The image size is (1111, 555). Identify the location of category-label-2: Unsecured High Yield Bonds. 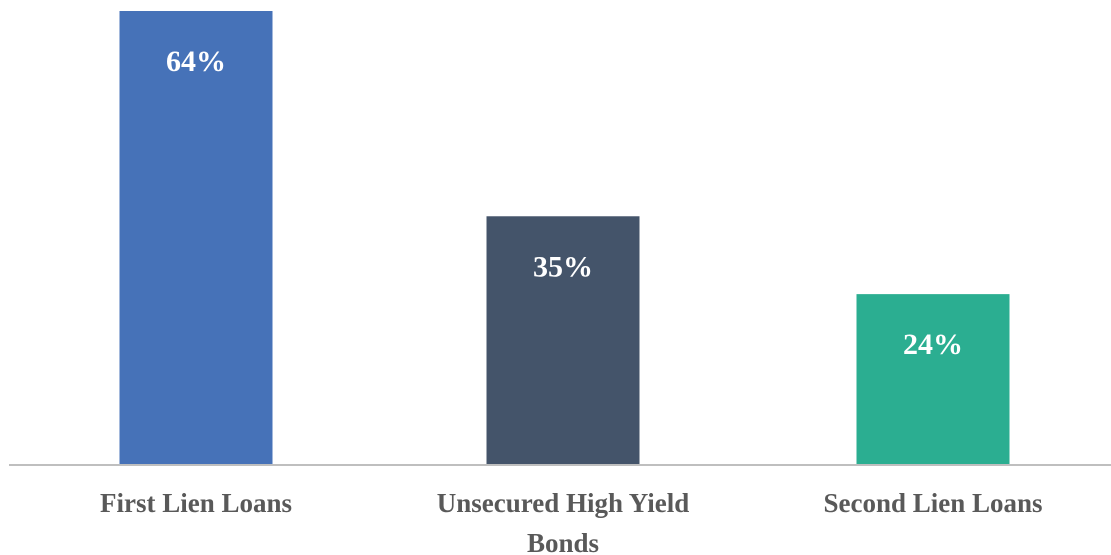
(563, 521).